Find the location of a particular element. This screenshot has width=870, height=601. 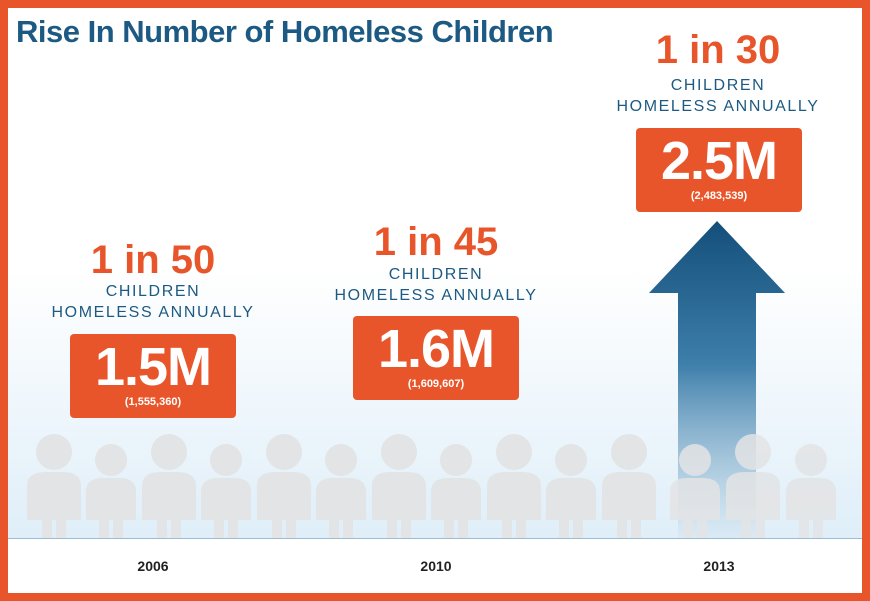

exact-value-2006: (1,555,360) is located at coordinates (153, 402).